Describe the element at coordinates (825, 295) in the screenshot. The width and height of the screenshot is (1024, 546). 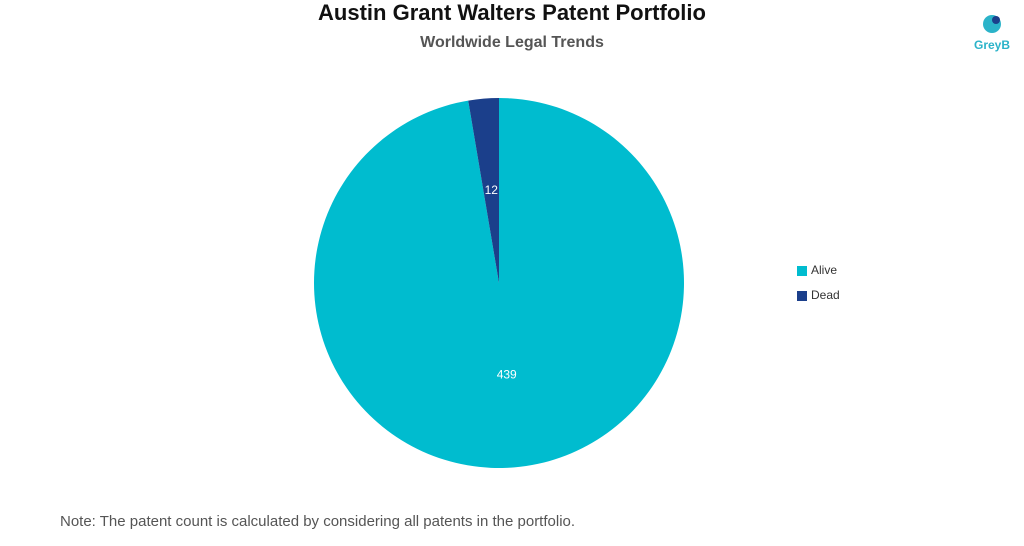
I see `legend-label: Dead` at that location.